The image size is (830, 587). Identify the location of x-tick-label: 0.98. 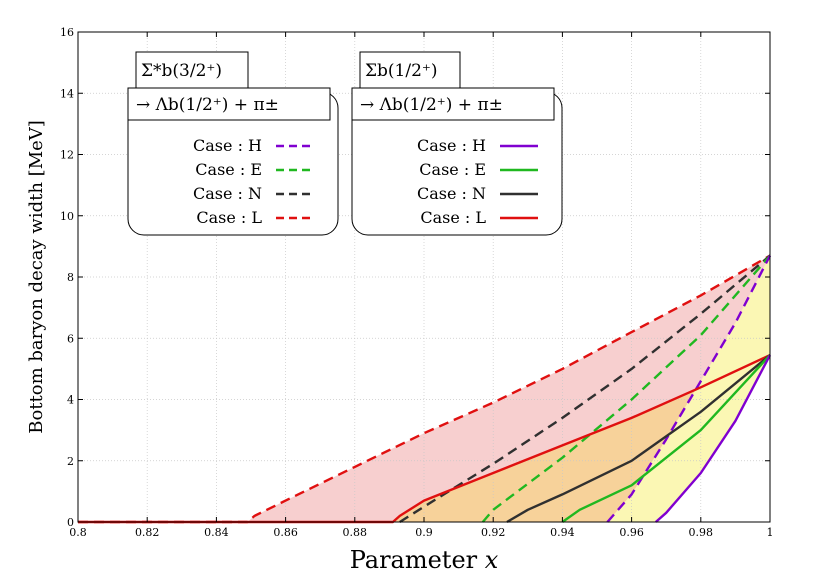
(701, 532).